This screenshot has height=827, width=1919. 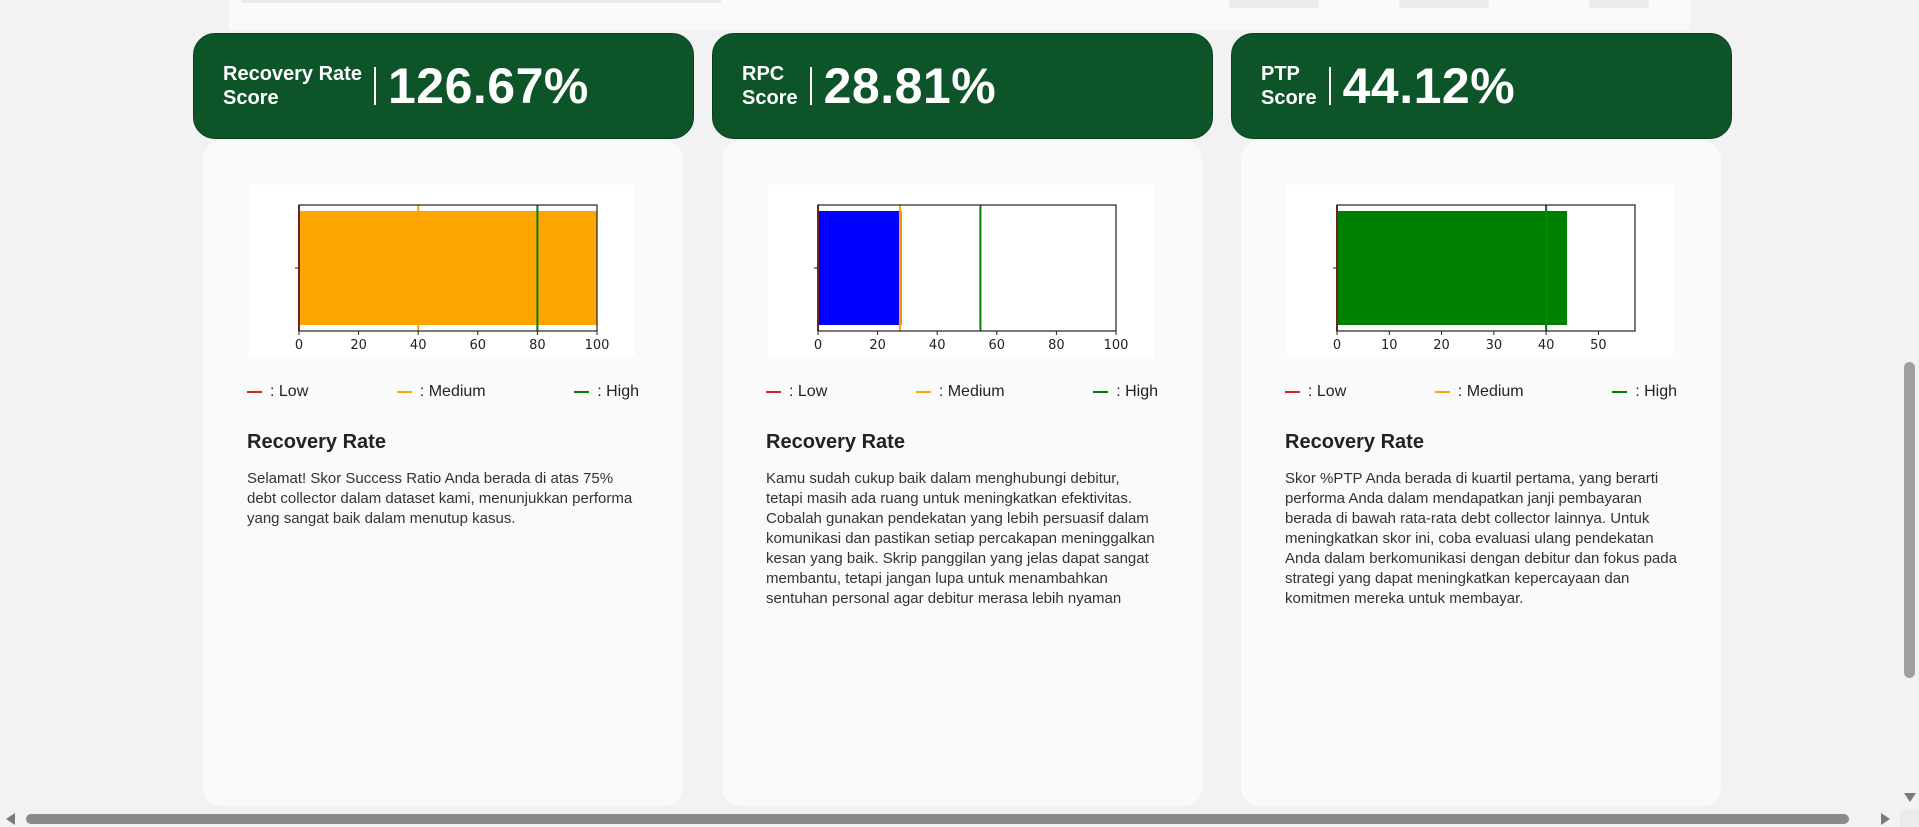 I want to click on score-header-rpc: RPC Score 28.81%, so click(x=962, y=86).